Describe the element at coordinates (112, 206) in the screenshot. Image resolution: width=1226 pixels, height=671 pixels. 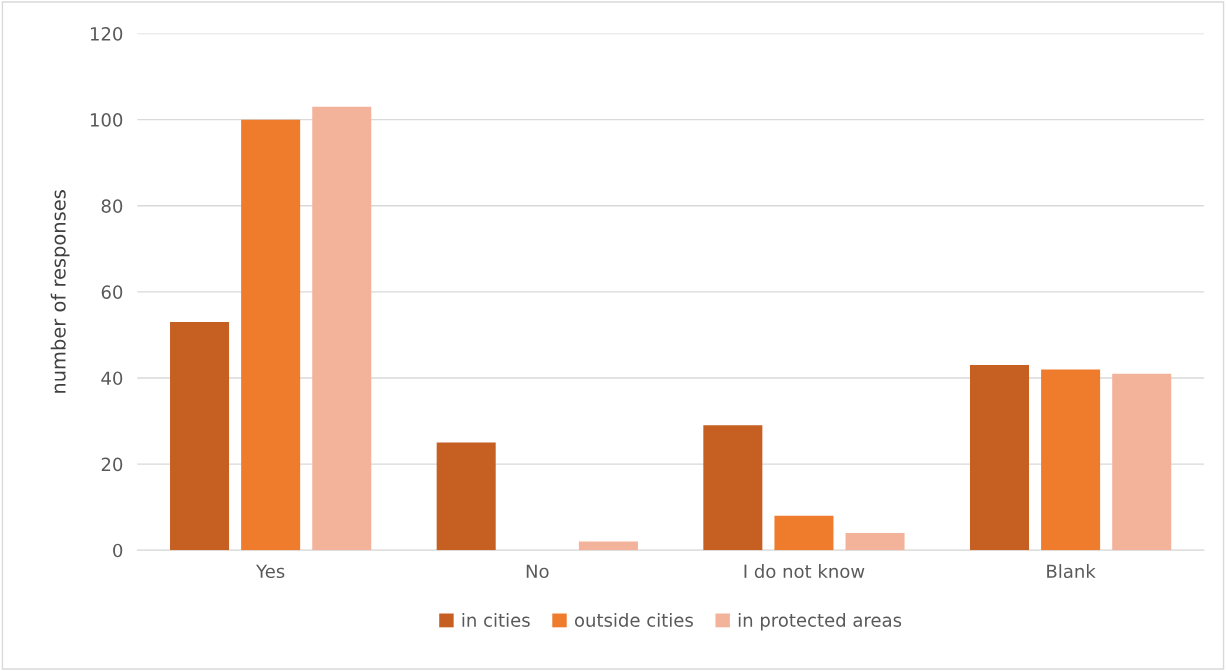
I see `y-tick-label: 80` at that location.